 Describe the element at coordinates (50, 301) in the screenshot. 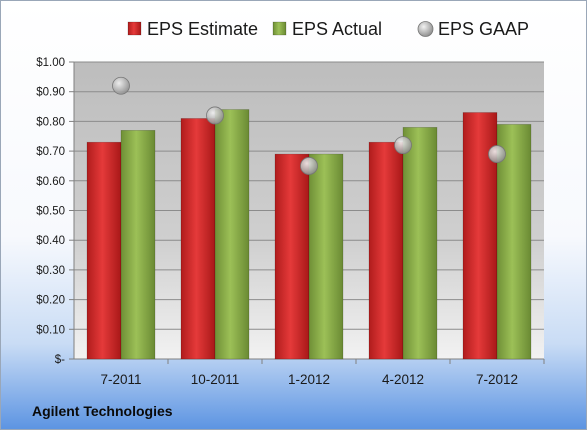

I see `y-tick-label: $0.20` at that location.